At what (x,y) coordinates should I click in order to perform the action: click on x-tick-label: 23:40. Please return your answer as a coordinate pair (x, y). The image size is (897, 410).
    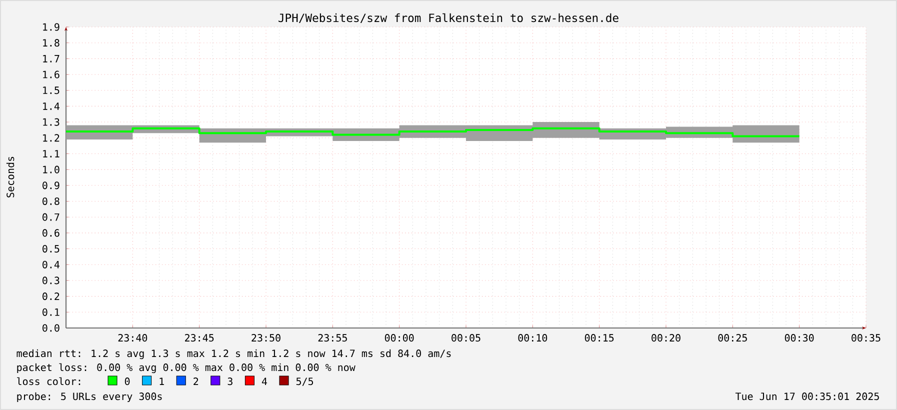
    Looking at the image, I should click on (133, 338).